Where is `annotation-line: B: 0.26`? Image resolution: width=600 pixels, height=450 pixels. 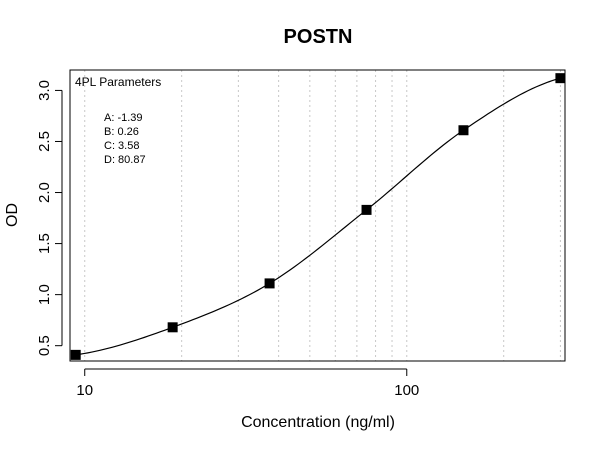
annotation-line: B: 0.26 is located at coordinates (121, 132).